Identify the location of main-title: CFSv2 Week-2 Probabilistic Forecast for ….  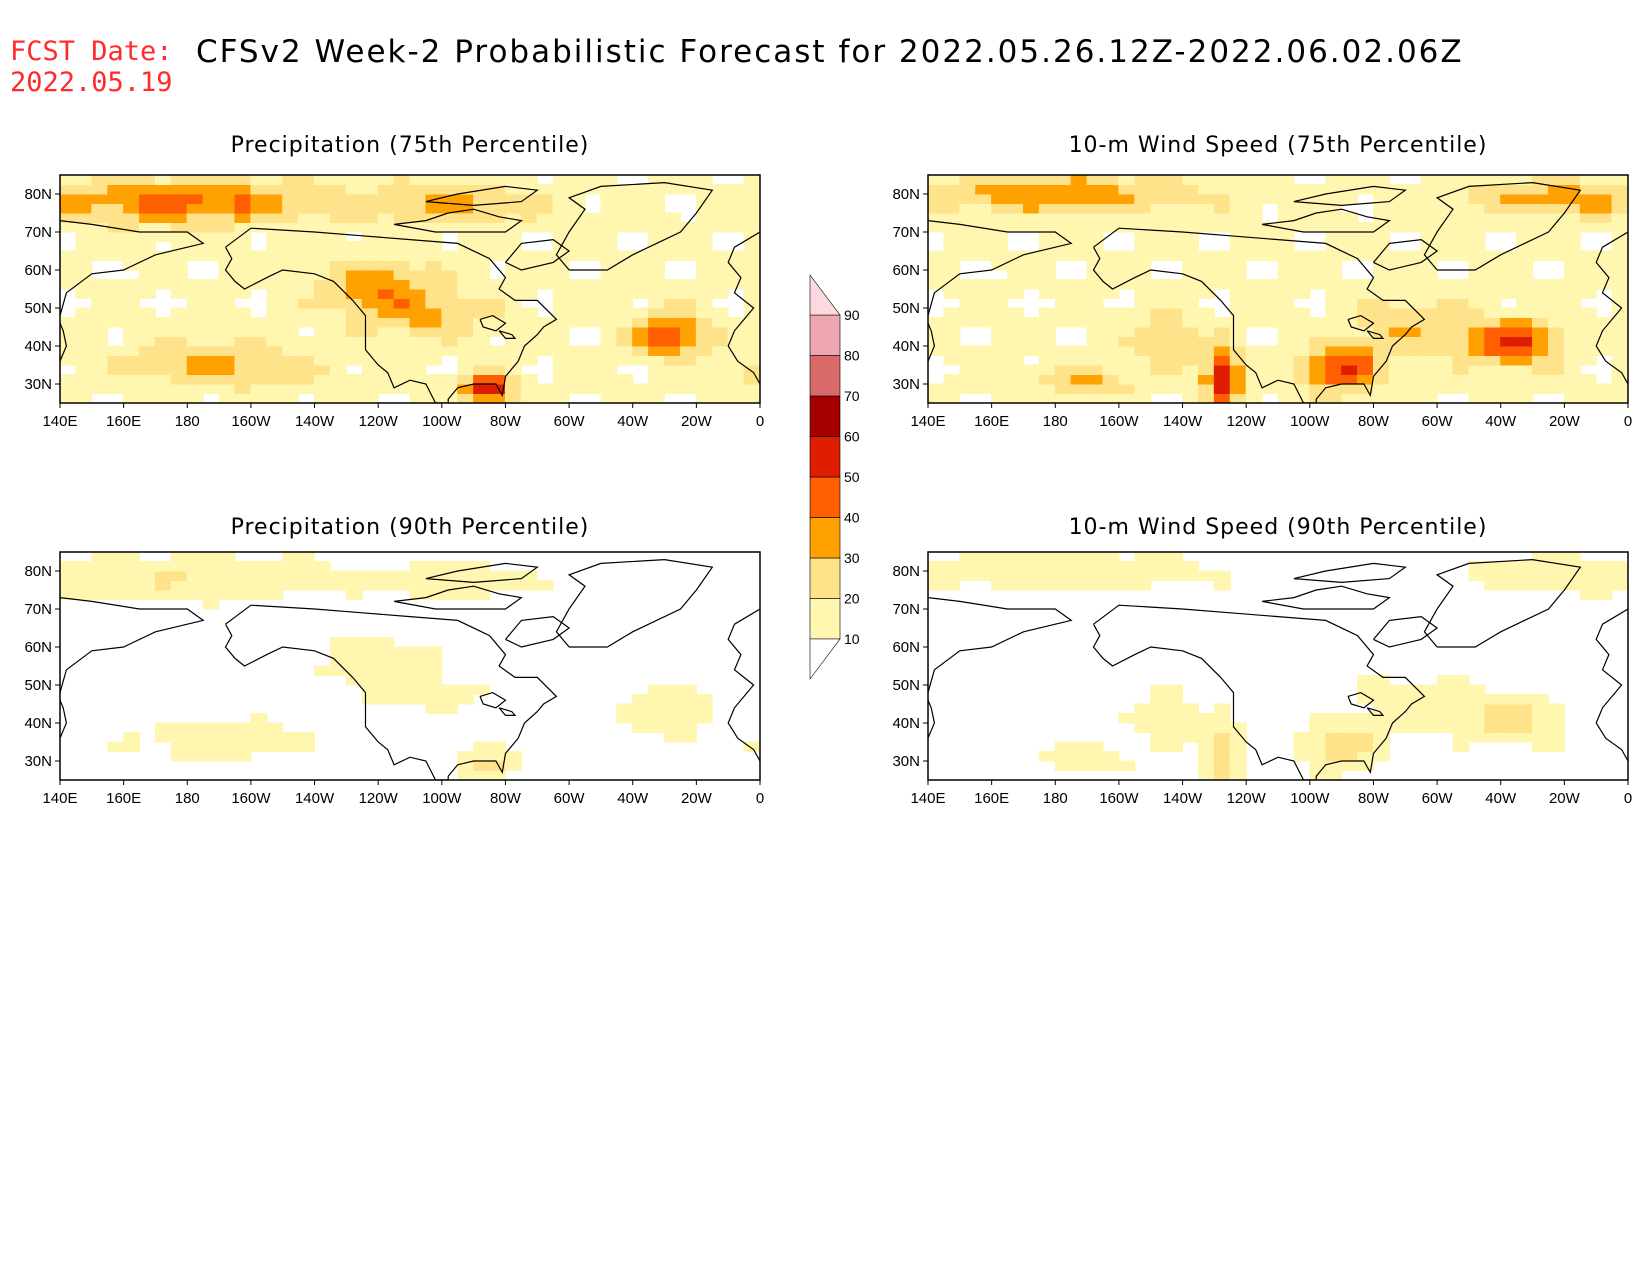
(830, 52).